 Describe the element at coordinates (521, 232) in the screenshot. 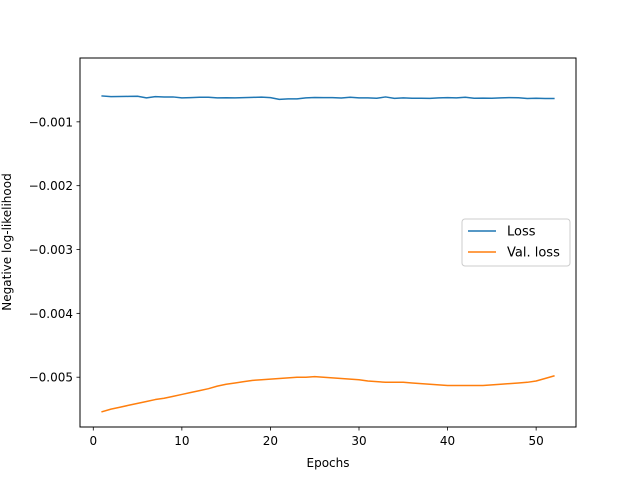

I see `legend-label-1: Loss` at that location.